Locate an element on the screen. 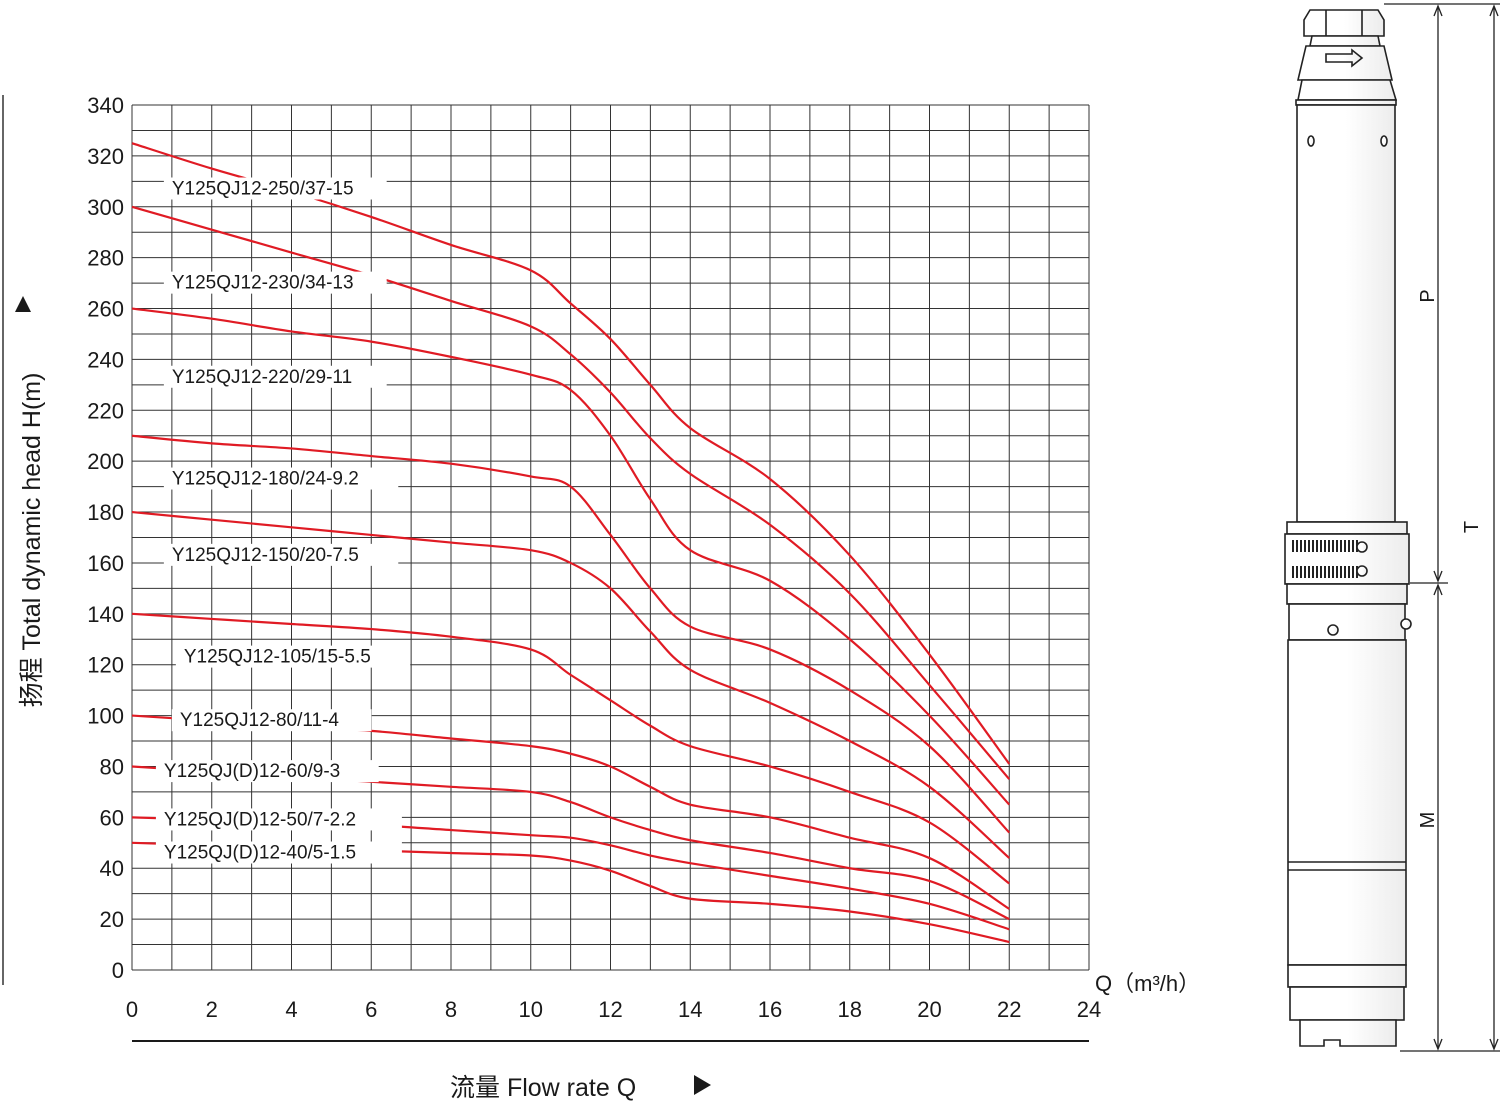  pump-upper-tube is located at coordinates (1346, 313).